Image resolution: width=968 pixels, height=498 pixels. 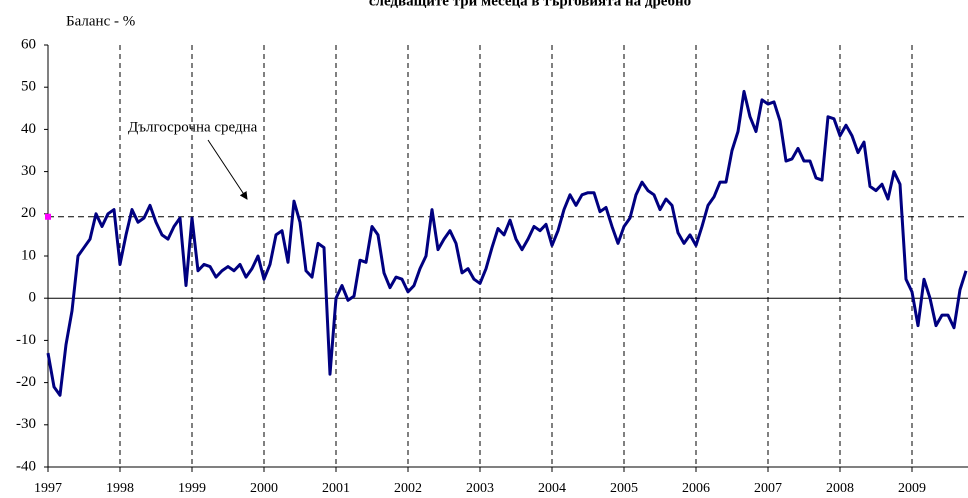 What do you see at coordinates (26, 382) in the screenshot?
I see `y-tick-label: -20` at bounding box center [26, 382].